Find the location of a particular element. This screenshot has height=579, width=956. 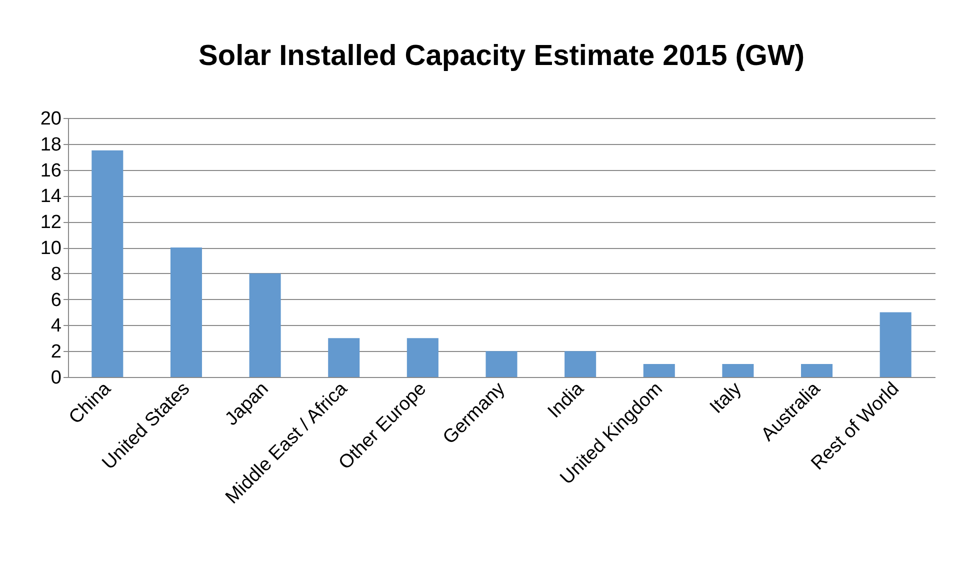

y-tick-label: 4 is located at coordinates (56, 326).